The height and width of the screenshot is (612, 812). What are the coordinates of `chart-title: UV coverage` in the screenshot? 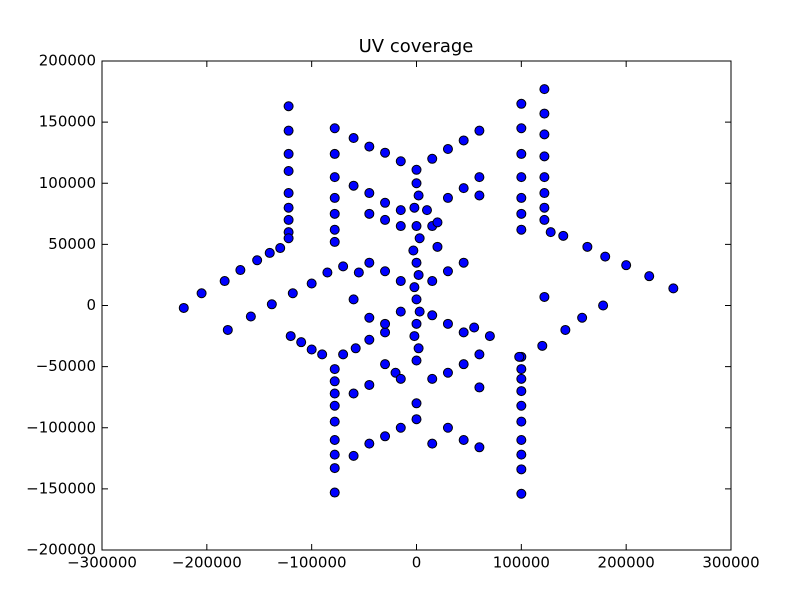 It's located at (416, 46).